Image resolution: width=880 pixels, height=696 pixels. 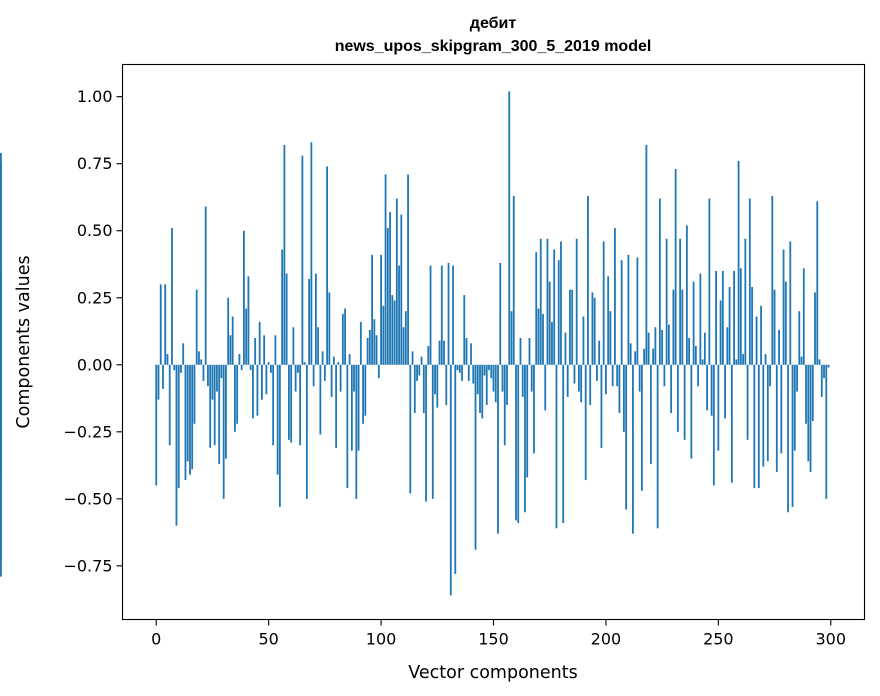 What do you see at coordinates (95, 163) in the screenshot?
I see `y-tick-label: 0.75` at bounding box center [95, 163].